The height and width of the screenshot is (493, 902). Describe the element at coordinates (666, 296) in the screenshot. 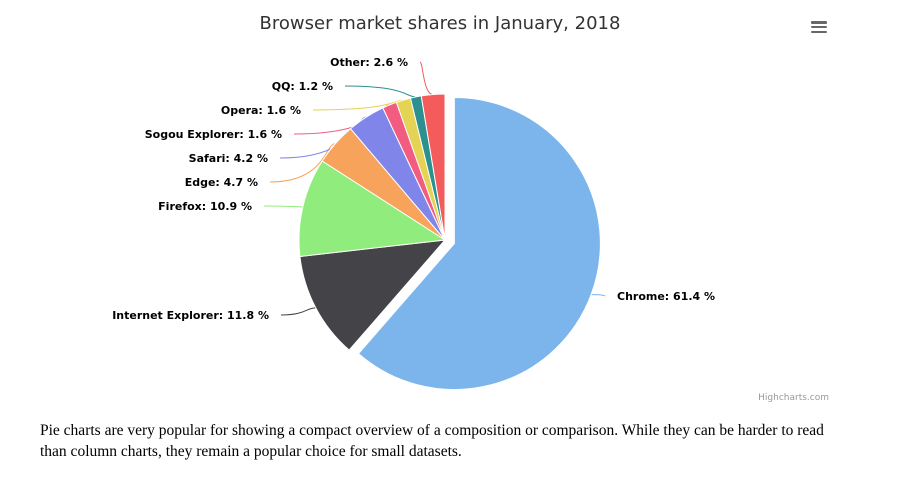

I see `data-label-chrome: Chrome: 61.4 %` at that location.